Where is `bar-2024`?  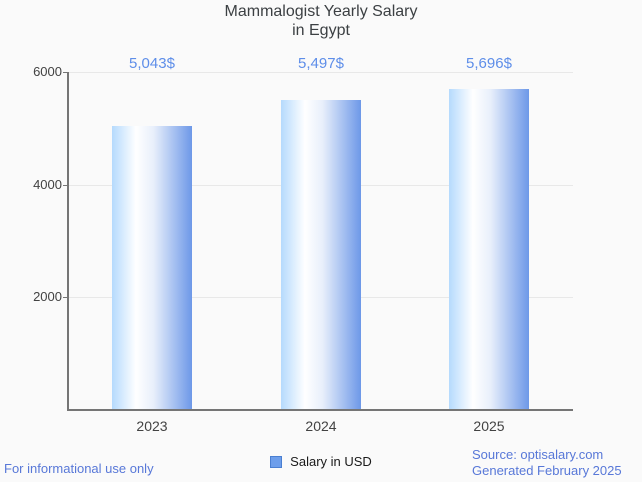
bar-2024 is located at coordinates (321, 255).